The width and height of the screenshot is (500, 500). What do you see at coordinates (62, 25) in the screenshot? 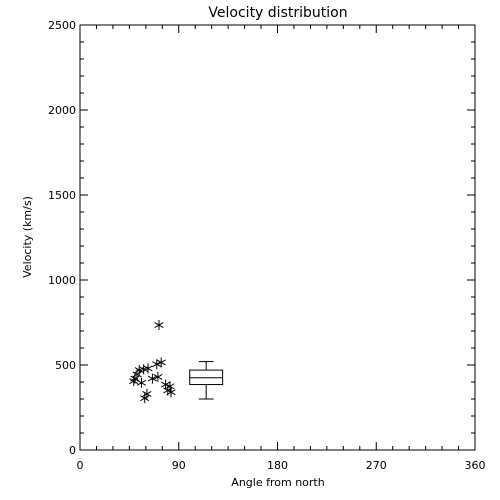
I see `y-tick-label: 2500` at bounding box center [62, 25].